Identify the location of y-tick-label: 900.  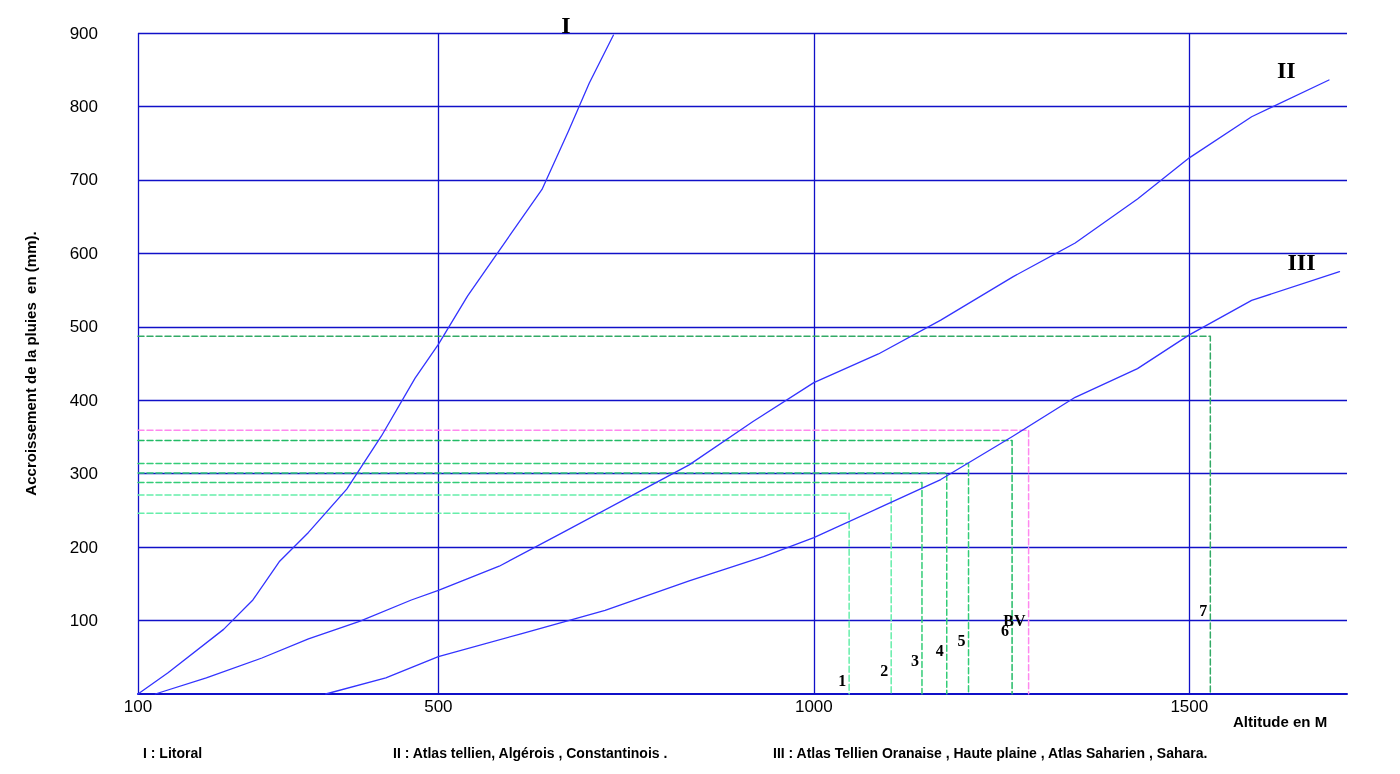
(83, 33).